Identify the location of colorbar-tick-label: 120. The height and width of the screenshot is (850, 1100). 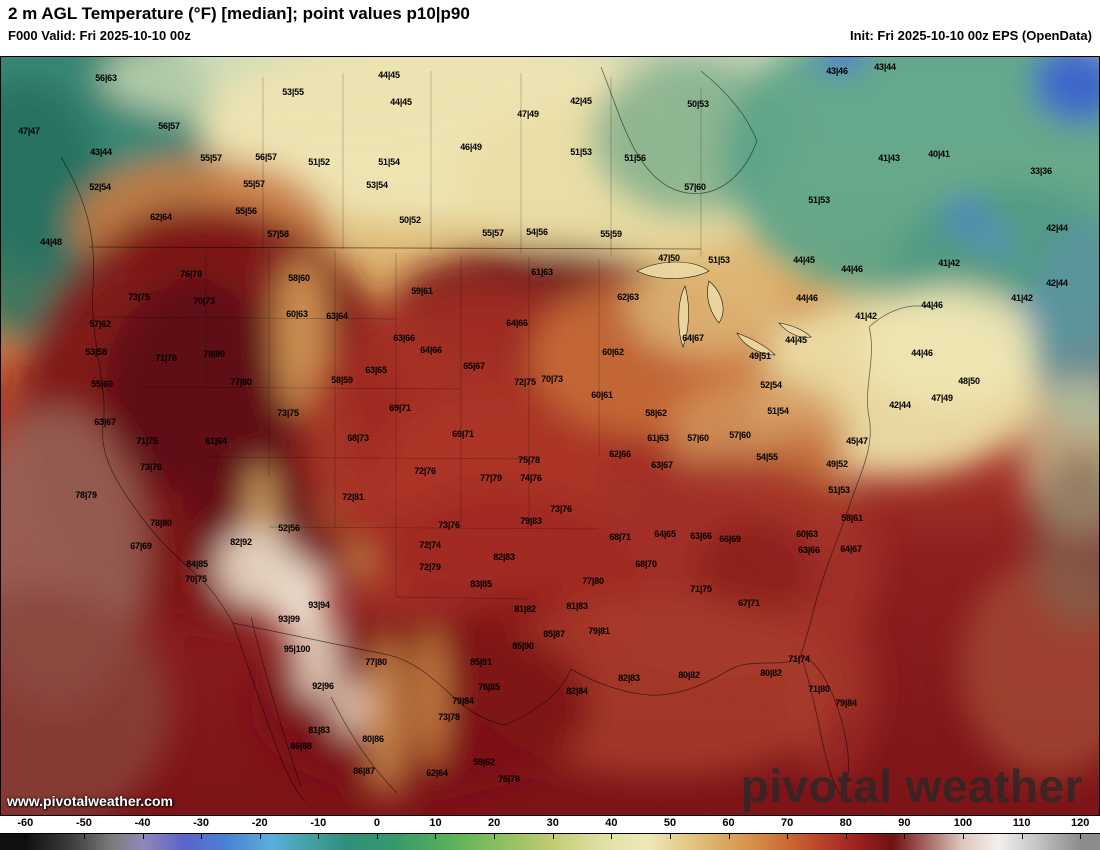
(1080, 823).